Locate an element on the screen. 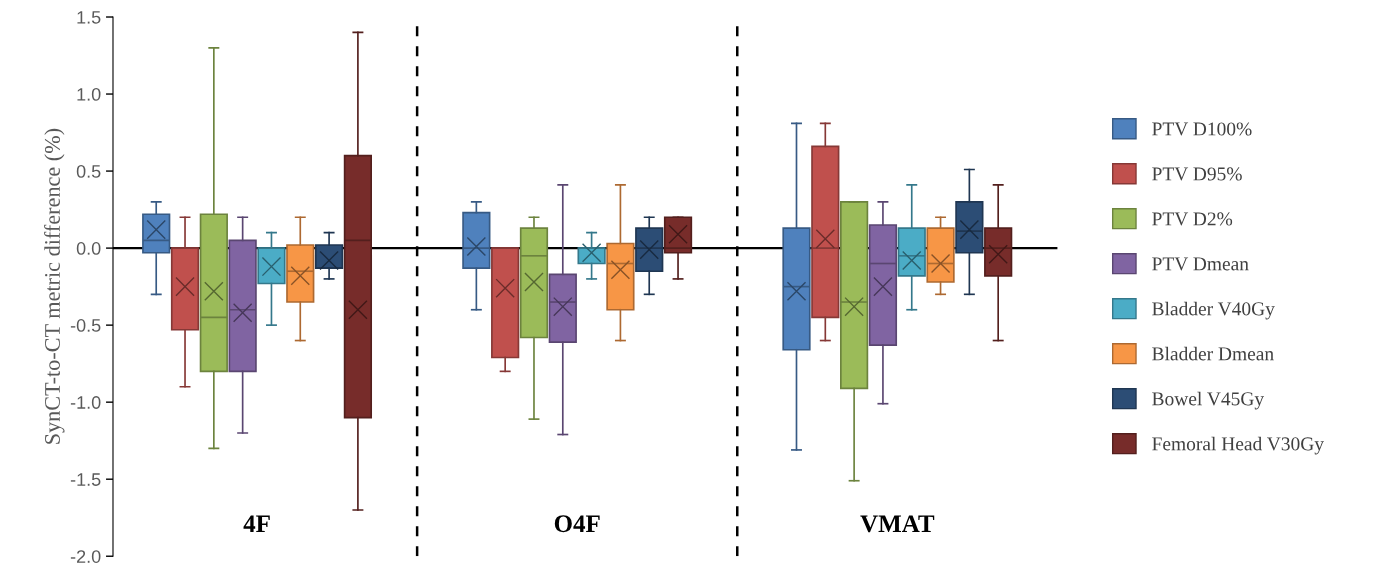 This screenshot has height=567, width=1395. legend-label: PTV D100% is located at coordinates (1202, 129).